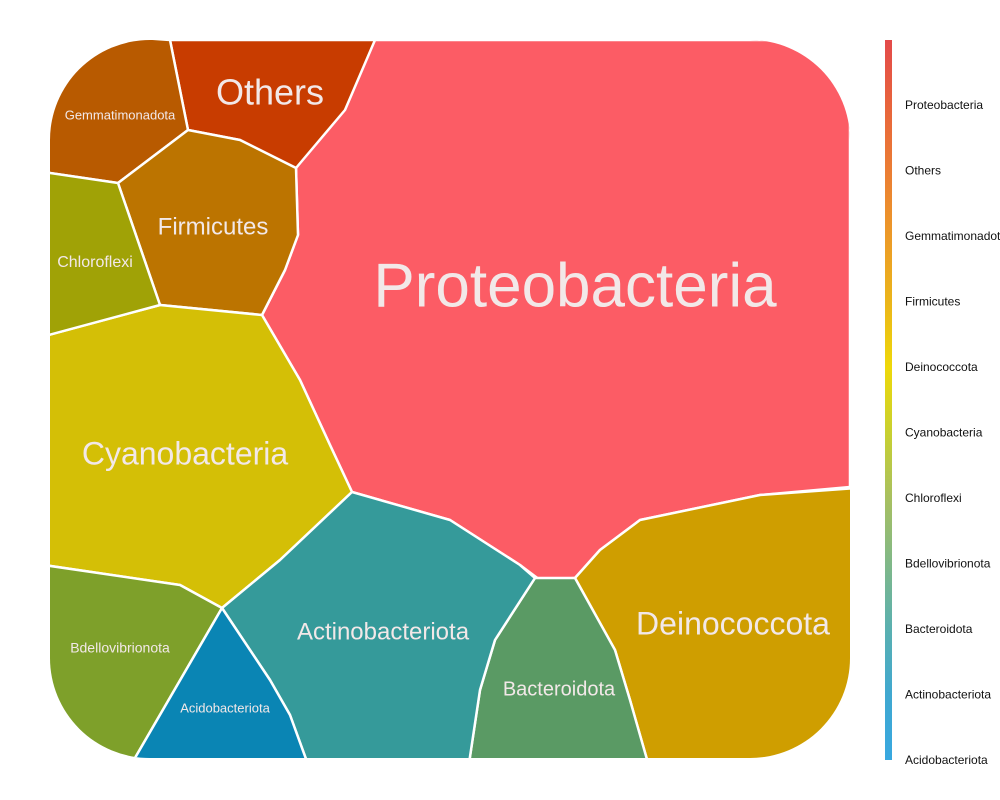  What do you see at coordinates (120, 114) in the screenshot?
I see `cell-label: Gemmatimonadota` at bounding box center [120, 114].